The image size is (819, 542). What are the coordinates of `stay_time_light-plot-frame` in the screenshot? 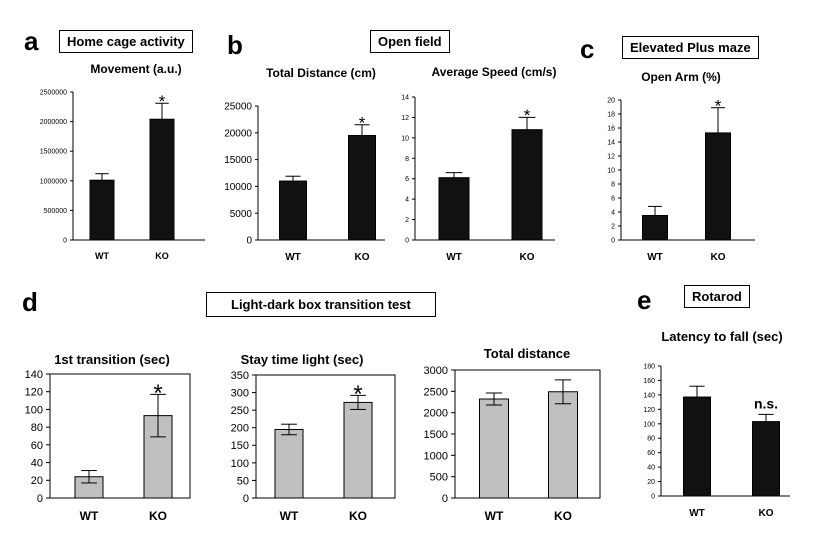 It's located at (325, 436).